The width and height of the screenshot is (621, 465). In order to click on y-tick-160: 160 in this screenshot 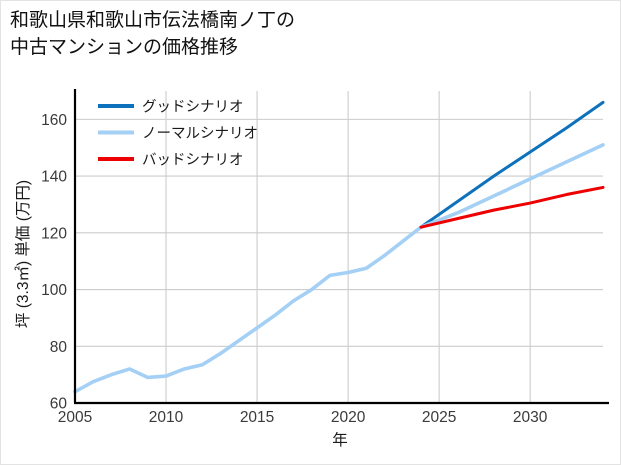, I will do `click(54, 120)`.